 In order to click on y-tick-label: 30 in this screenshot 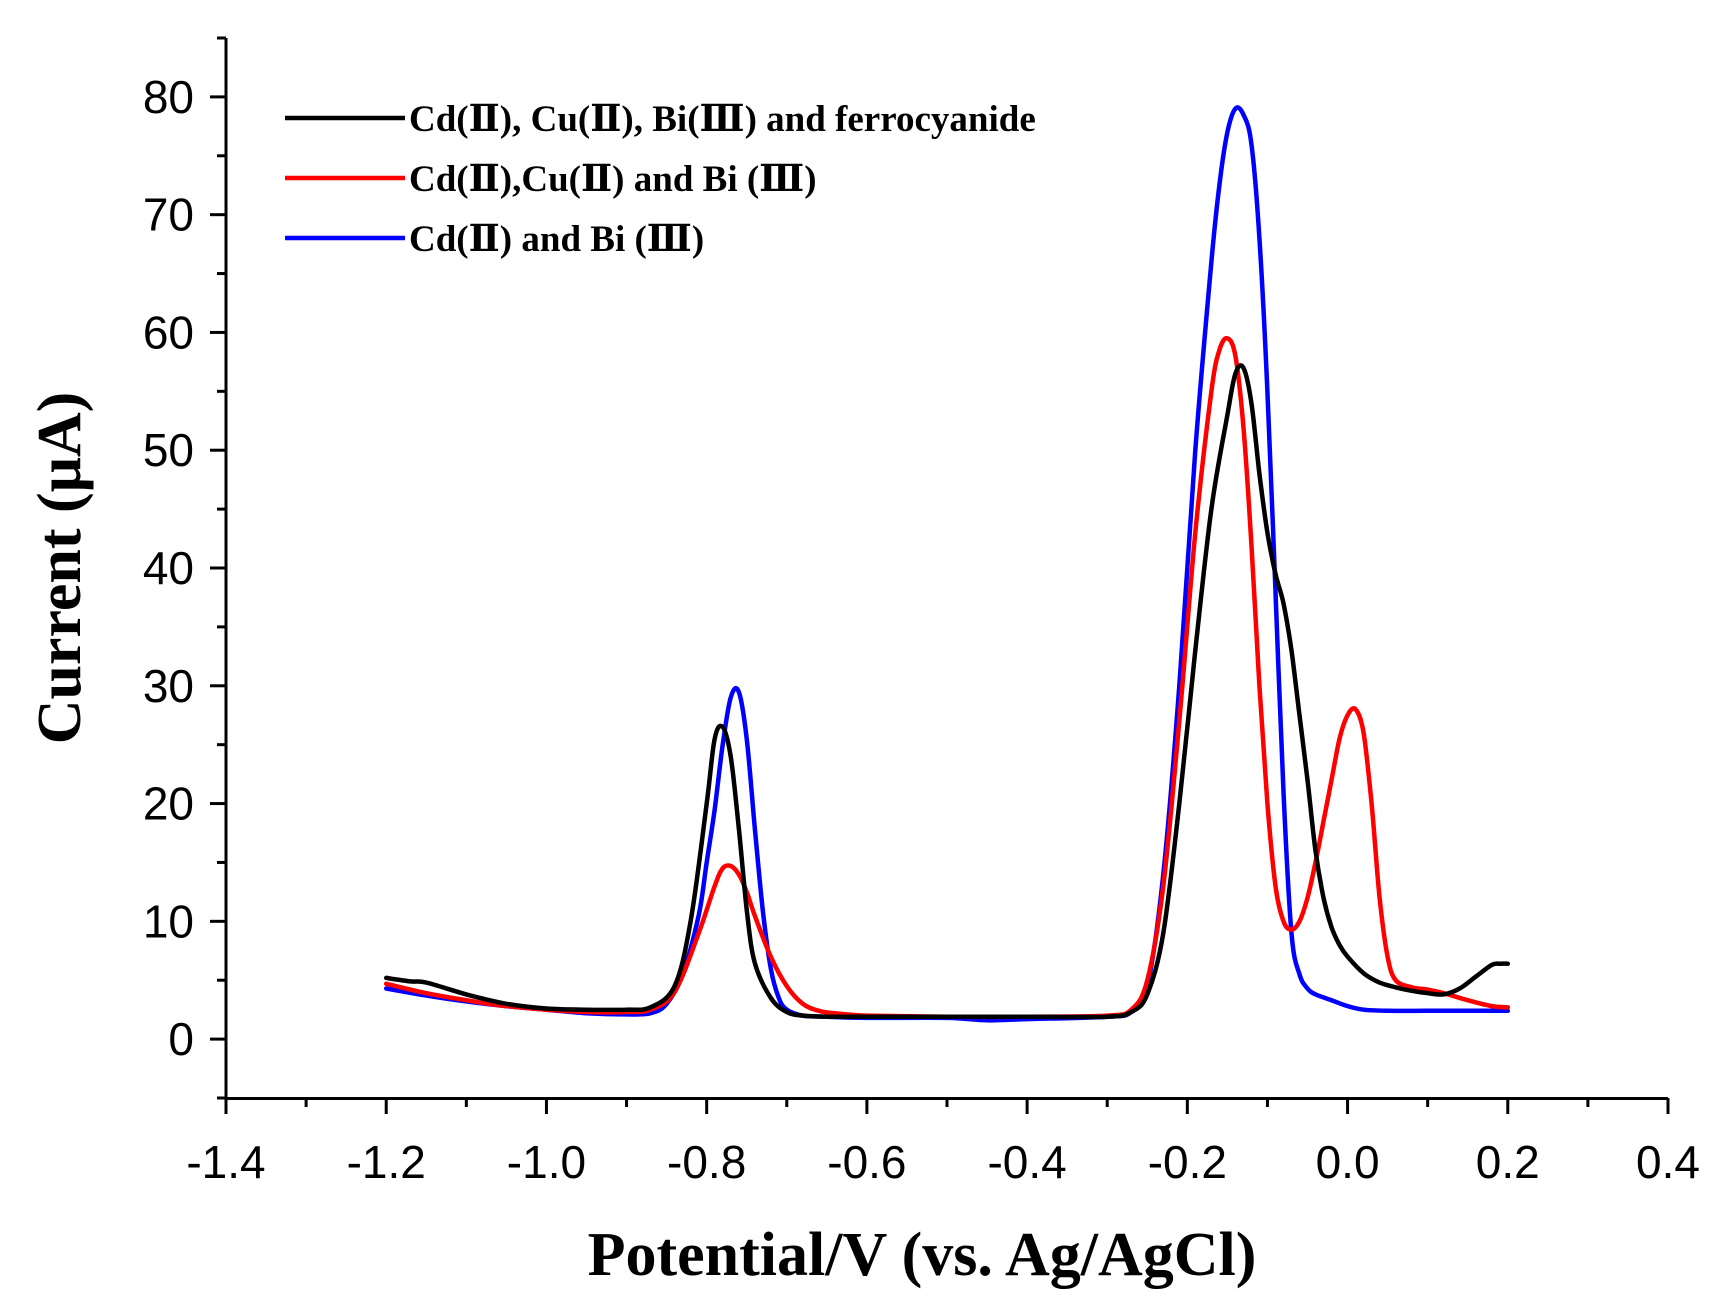, I will do `click(168, 686)`.